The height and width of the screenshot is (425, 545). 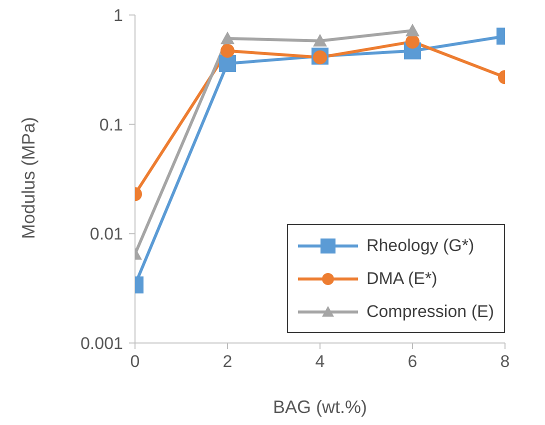 I want to click on y-tick-label: 1, so click(x=118, y=16).